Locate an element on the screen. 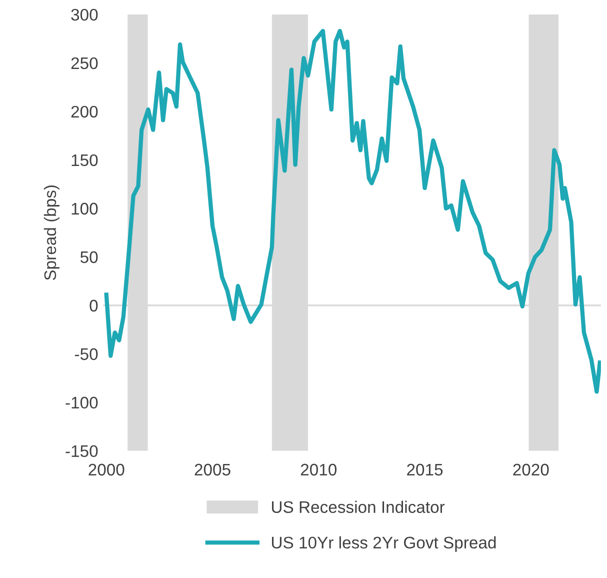  x-tick-label: 2000 is located at coordinates (106, 470).